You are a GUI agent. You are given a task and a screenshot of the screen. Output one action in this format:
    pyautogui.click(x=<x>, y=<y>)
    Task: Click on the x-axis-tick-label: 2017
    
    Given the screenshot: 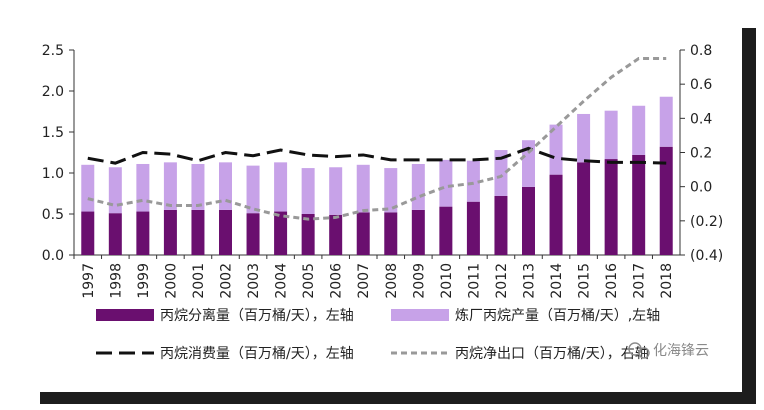 What is the action you would take?
    pyautogui.click(x=640, y=281)
    